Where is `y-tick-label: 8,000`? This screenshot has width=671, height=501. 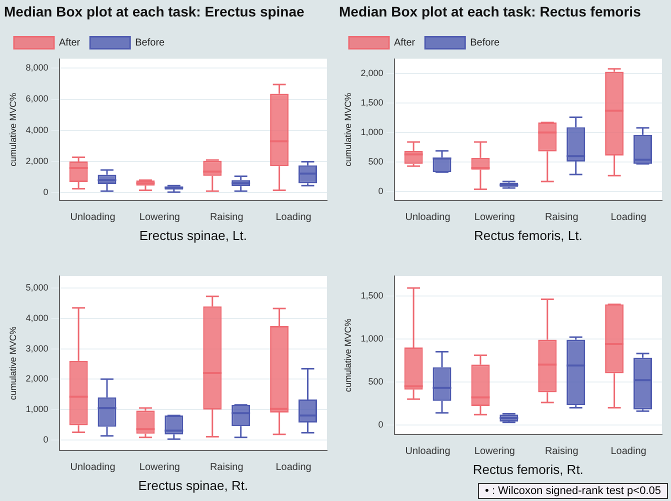
y-tick-label: 8,000 is located at coordinates (37, 67).